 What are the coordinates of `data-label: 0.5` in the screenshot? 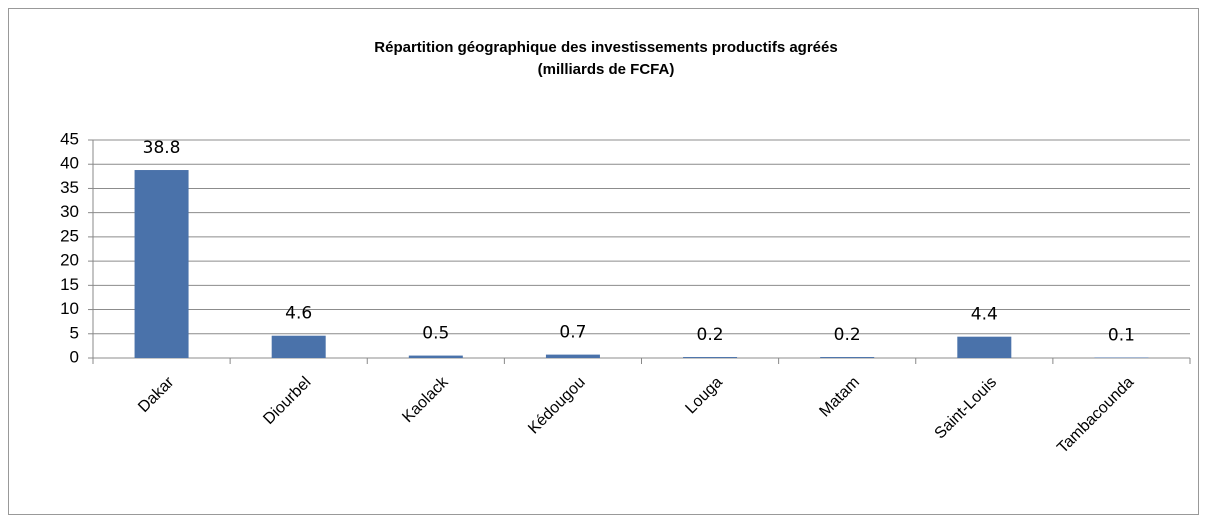 It's located at (435, 334).